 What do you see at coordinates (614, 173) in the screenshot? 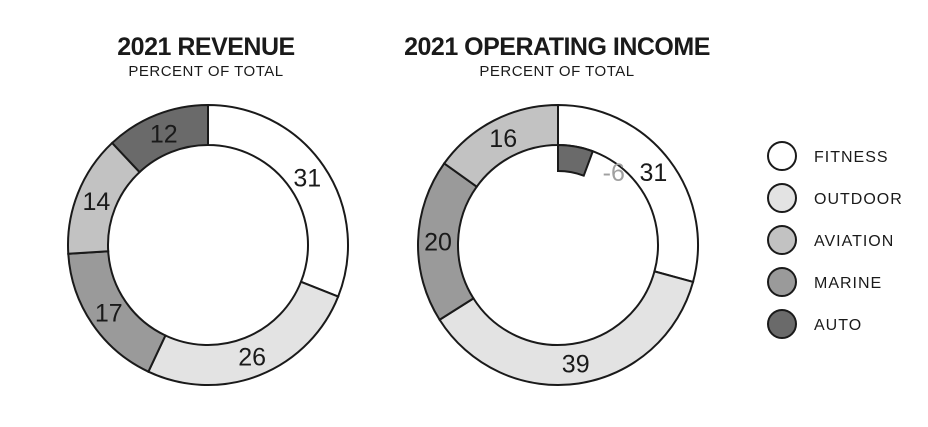
I see `chart-2-label-auto: -6` at bounding box center [614, 173].